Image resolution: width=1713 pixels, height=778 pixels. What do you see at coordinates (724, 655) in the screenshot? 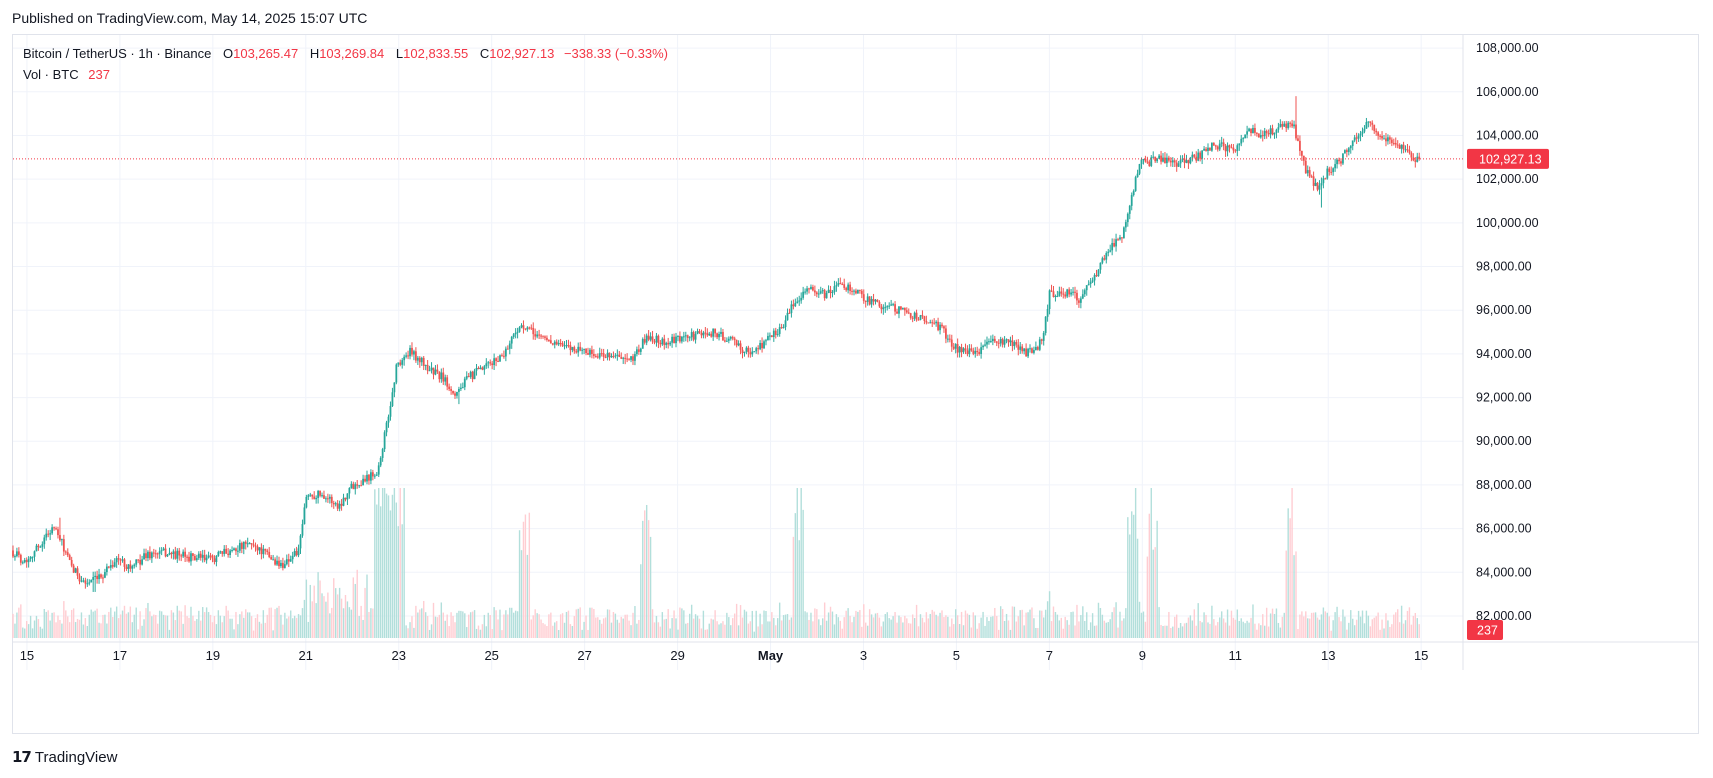
I see `x-axis: 15 17 19 21 23 25 27 29 May 3 5 7 9 11 13 15` at bounding box center [724, 655].